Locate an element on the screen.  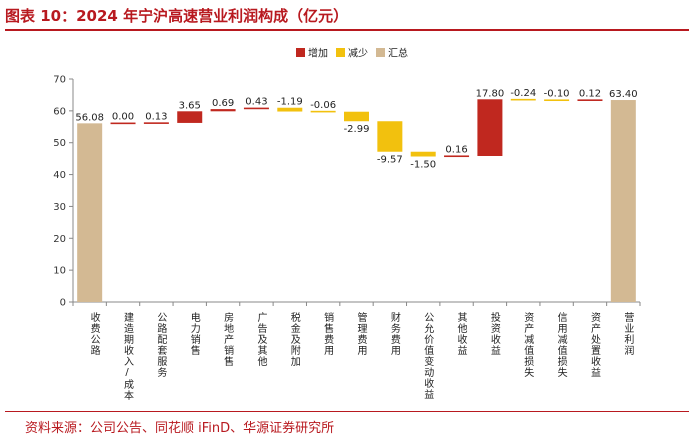
value-label: 0.16 is located at coordinates (456, 149).